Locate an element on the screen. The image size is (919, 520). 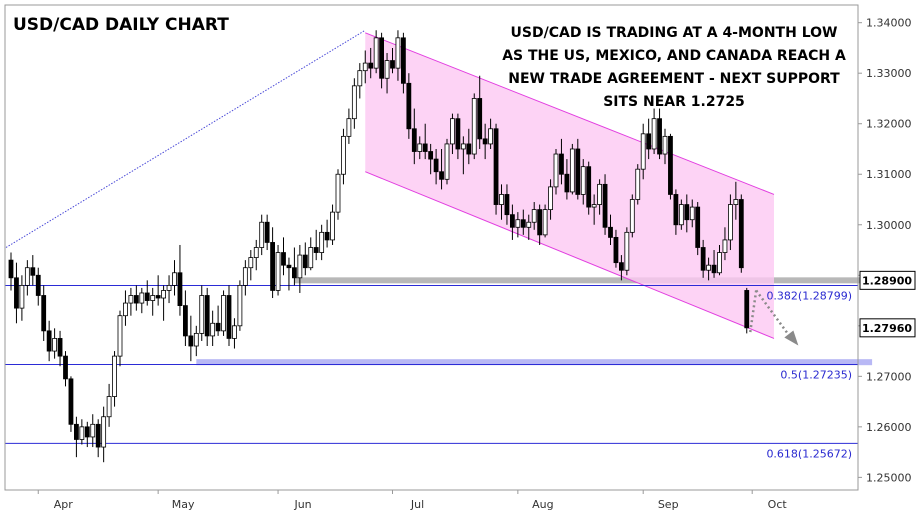
price-badge-label: 1.28900 is located at coordinates (887, 280).